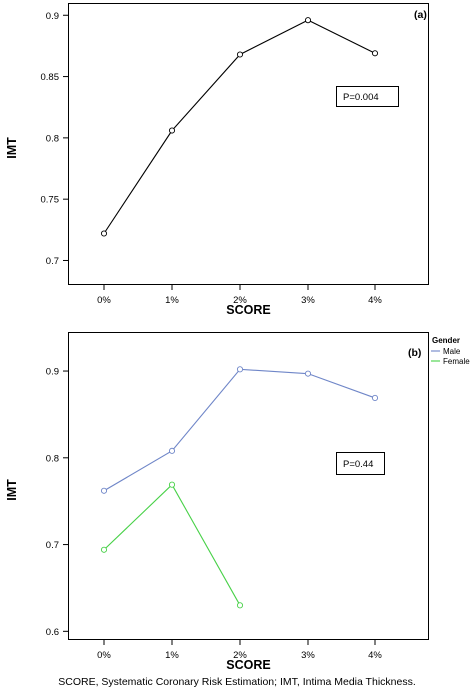  Describe the element at coordinates (361, 97) in the screenshot. I see `p-value-annotation: P=0.004` at that location.